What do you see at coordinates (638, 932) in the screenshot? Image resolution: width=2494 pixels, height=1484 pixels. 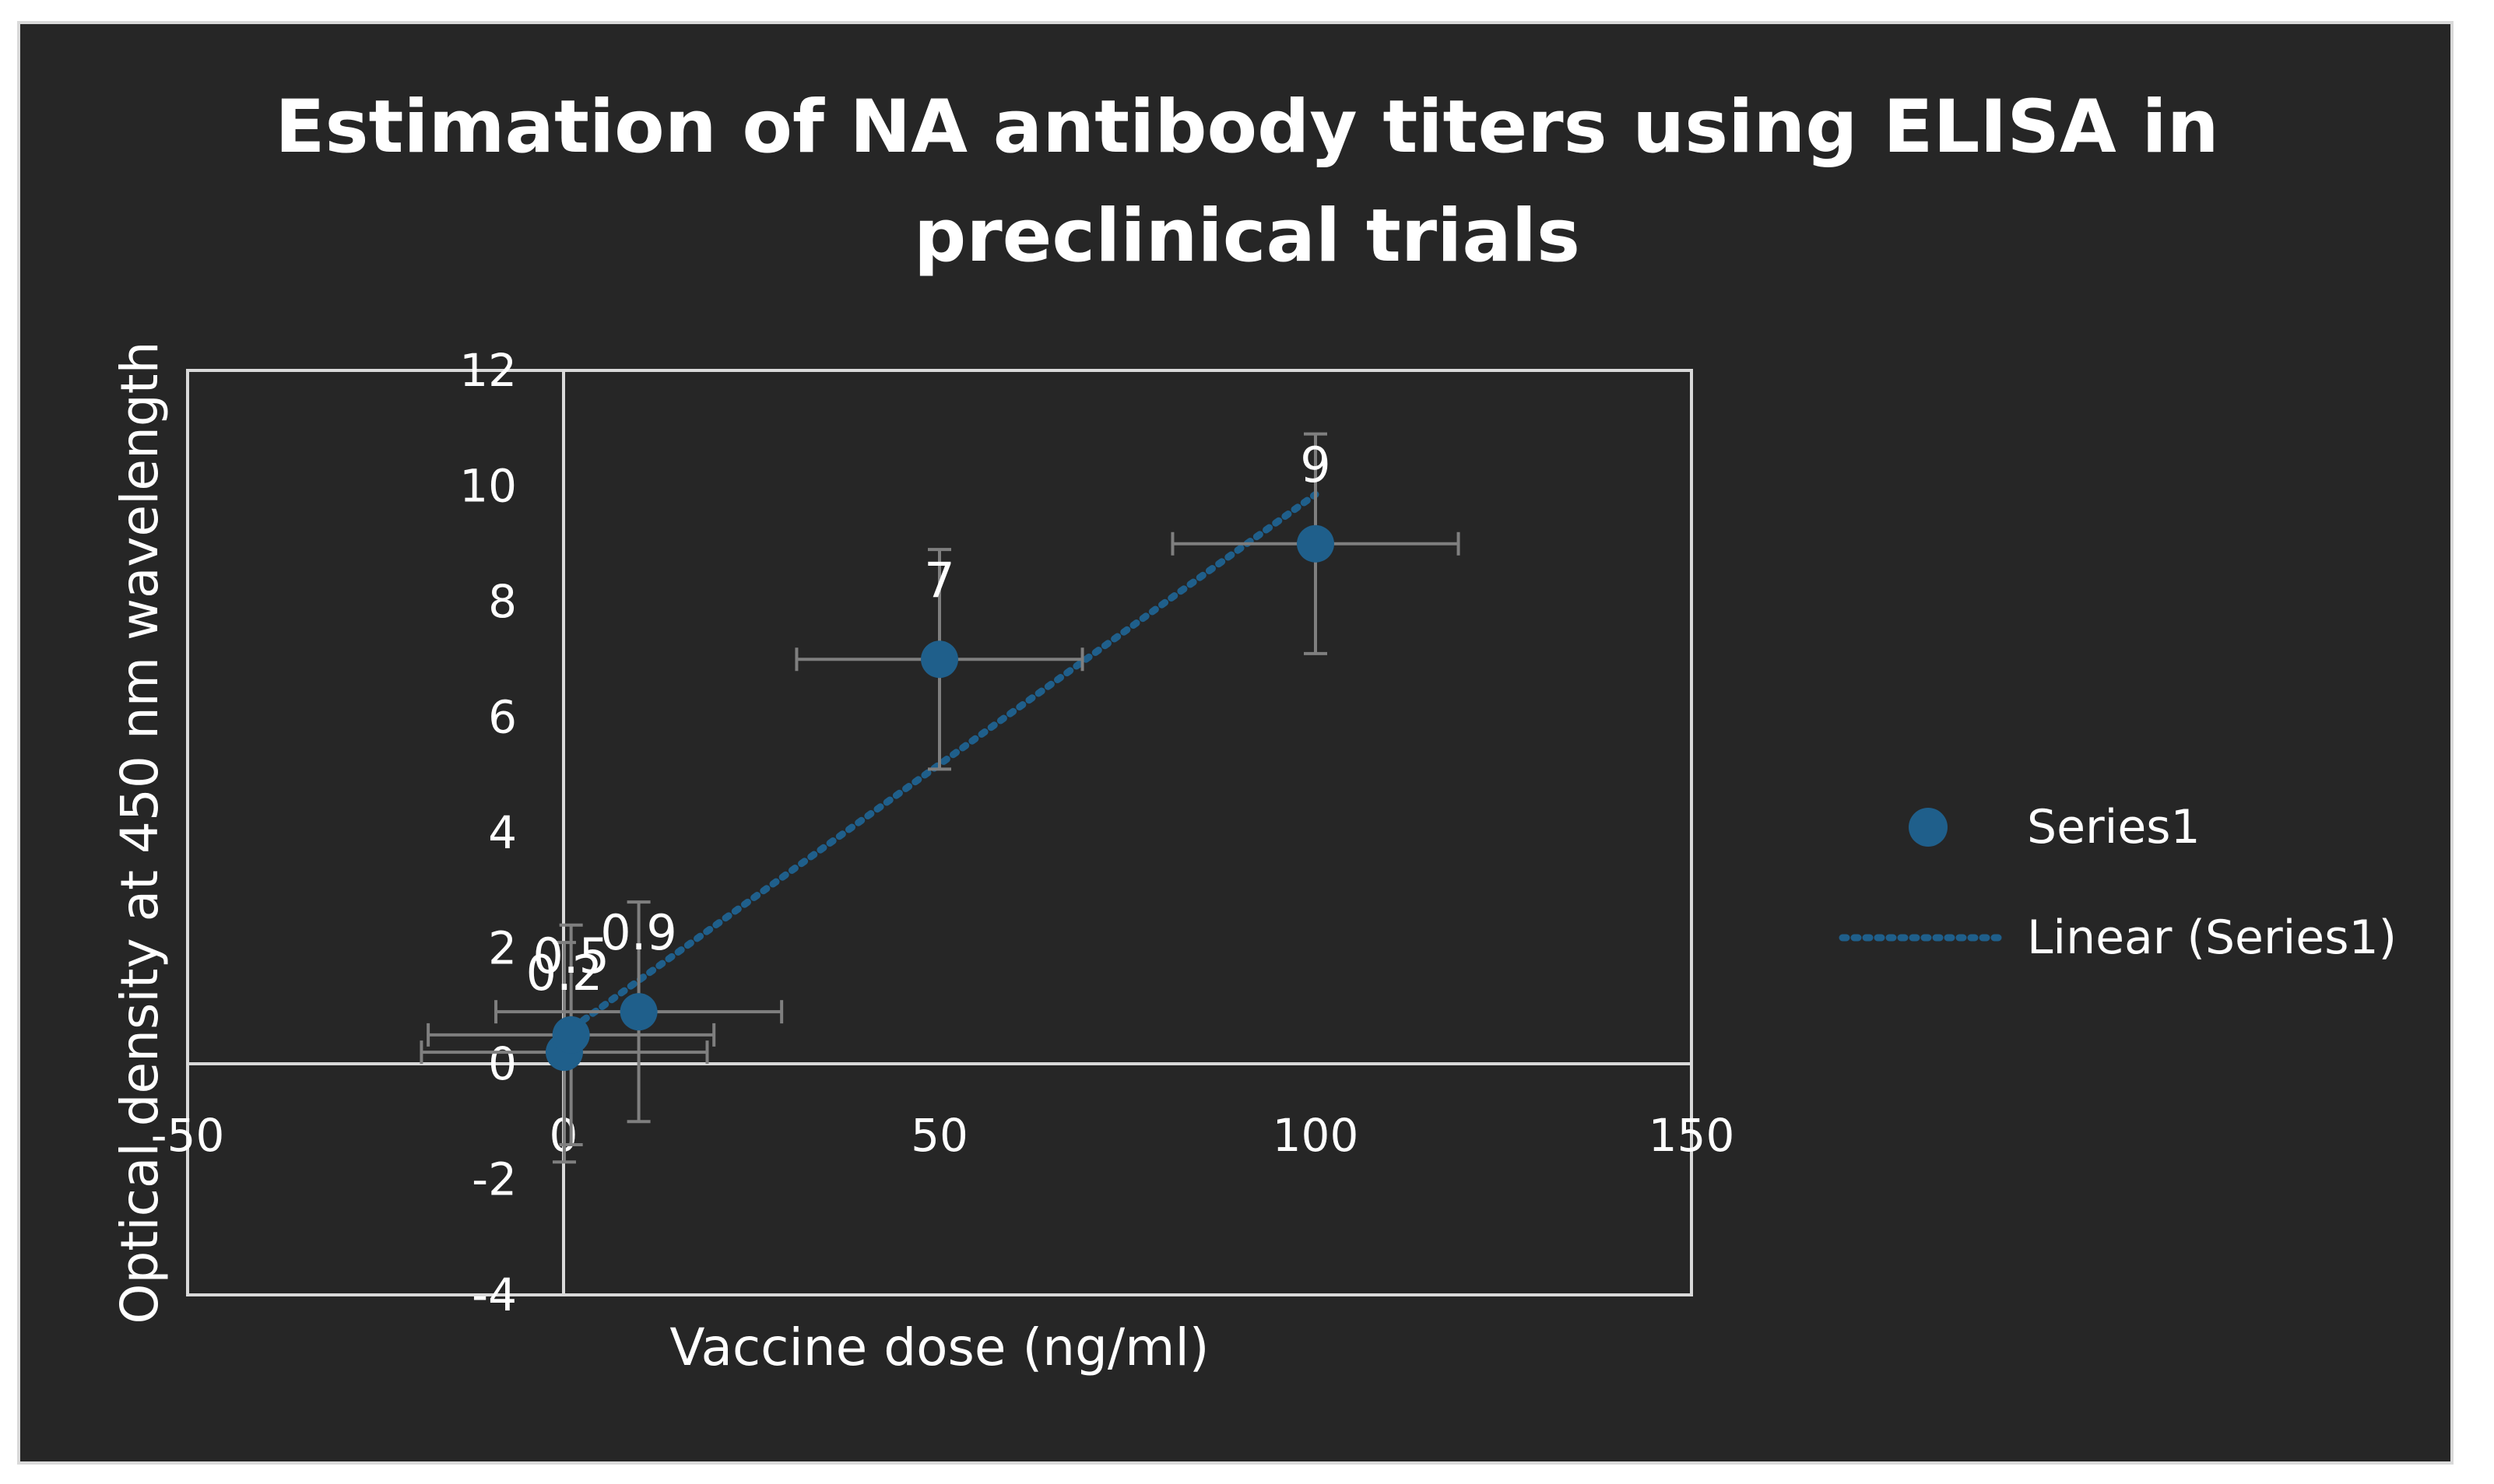 I see `data-label: 0.9` at bounding box center [638, 932].